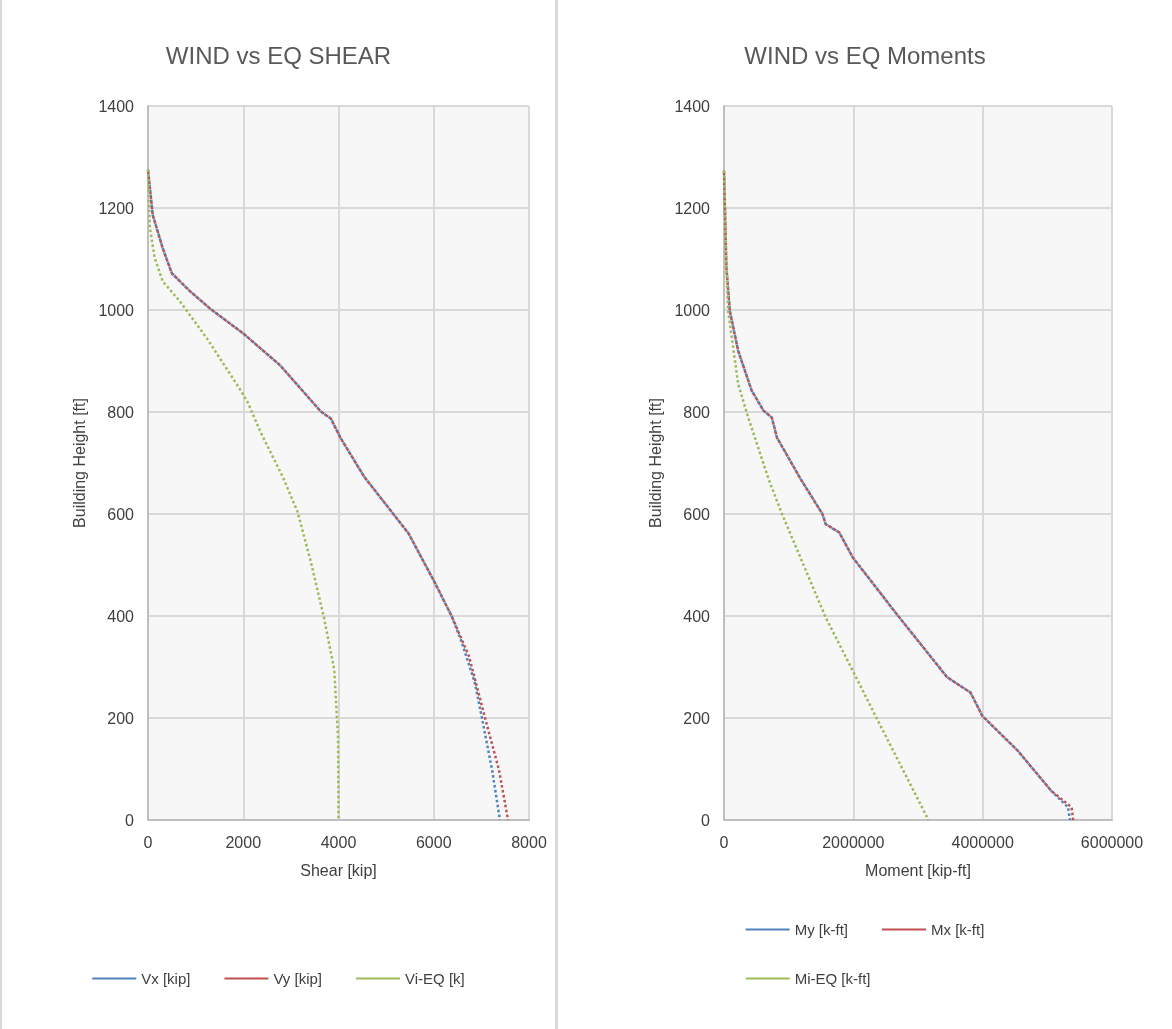 This screenshot has width=1172, height=1029. I want to click on x-tick-label: 4000000, so click(982, 842).